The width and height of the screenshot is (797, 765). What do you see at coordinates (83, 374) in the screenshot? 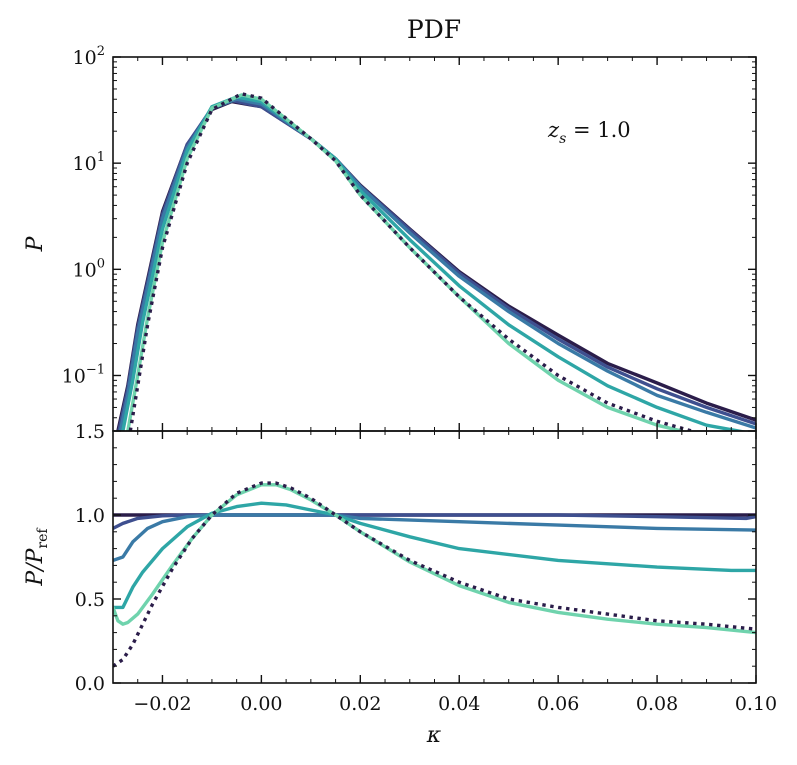
I see `top-ytick-label: 10⁻¹` at bounding box center [83, 374].